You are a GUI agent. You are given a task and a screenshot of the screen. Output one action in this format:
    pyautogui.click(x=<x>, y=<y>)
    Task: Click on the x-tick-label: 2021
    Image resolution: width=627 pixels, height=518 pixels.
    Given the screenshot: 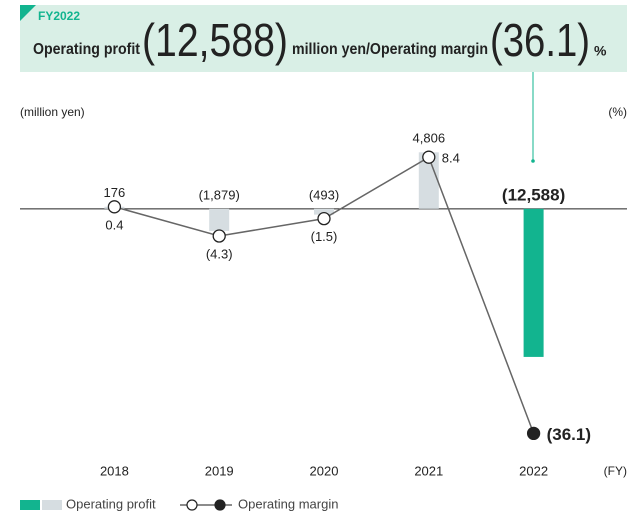 What is the action you would take?
    pyautogui.click(x=428, y=470)
    